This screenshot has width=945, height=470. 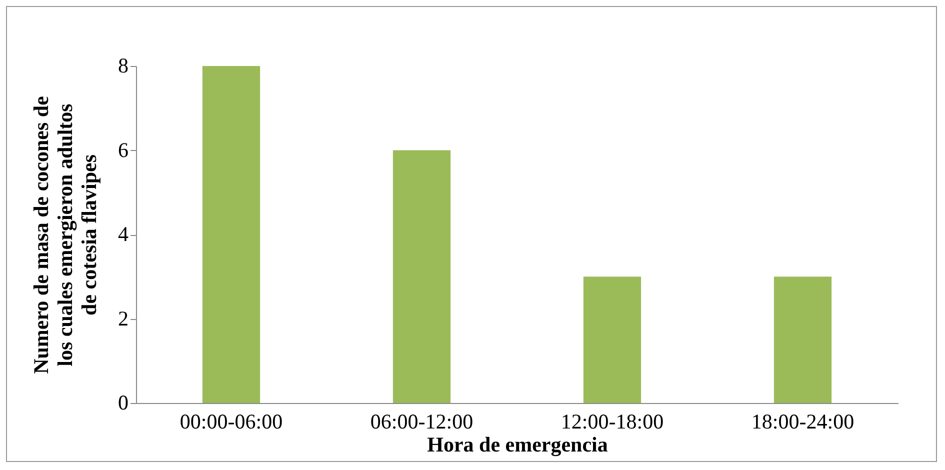 I want to click on x-tick-label: 06:00-12:00, so click(x=422, y=422).